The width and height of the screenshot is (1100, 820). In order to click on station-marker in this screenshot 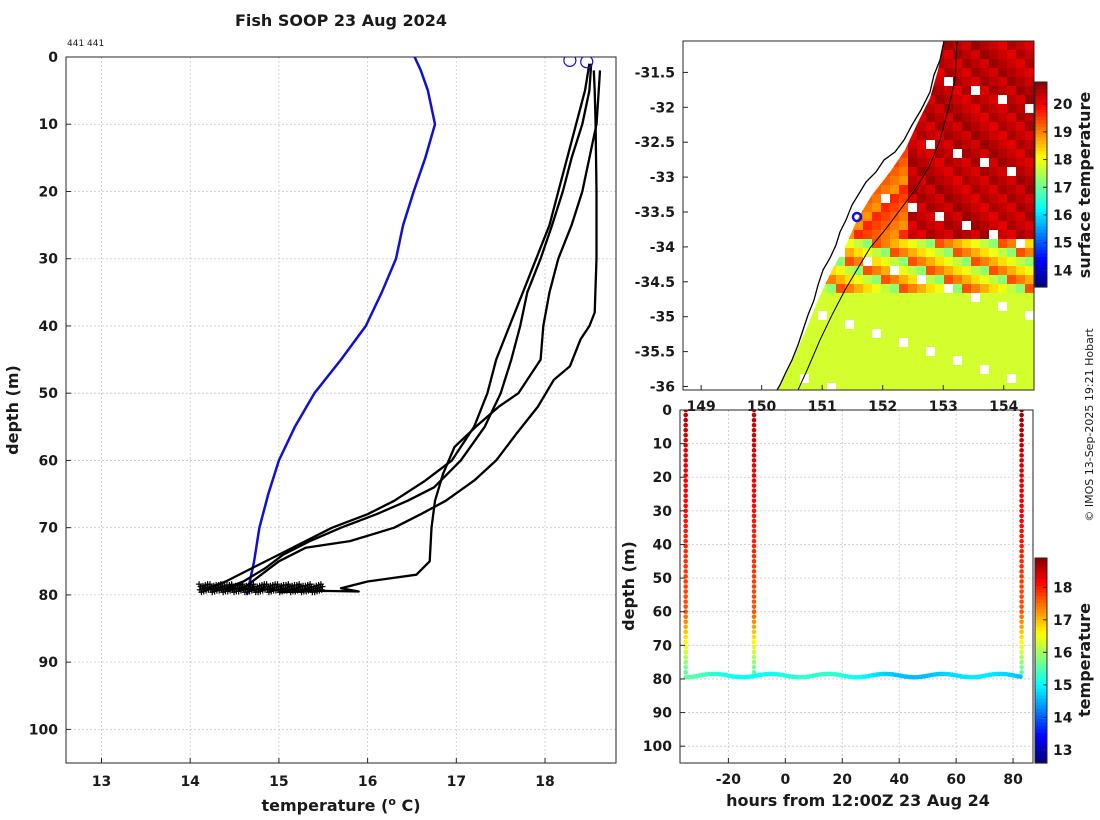, I will do `click(857, 217)`.